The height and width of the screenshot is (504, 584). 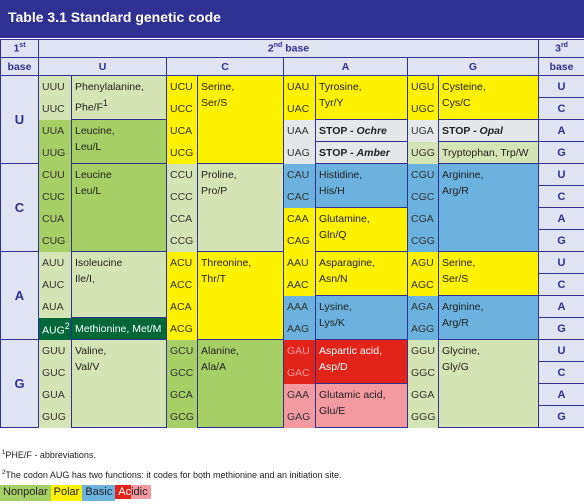 What do you see at coordinates (361, 97) in the screenshot?
I see `amino-acid-tyr: Tyrosine, Tyr/Y` at bounding box center [361, 97].